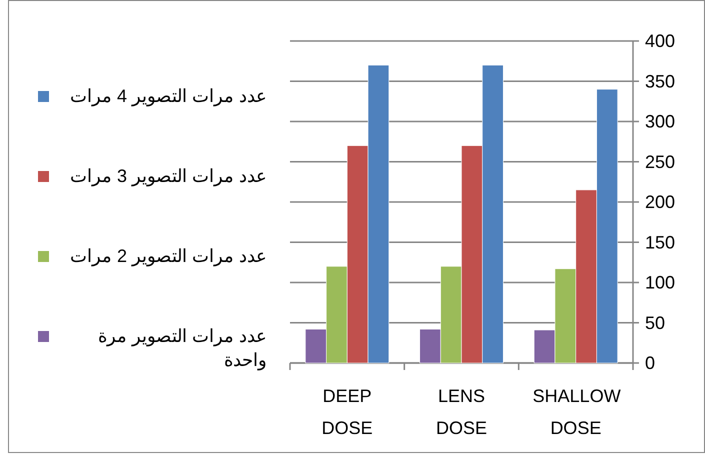  Describe the element at coordinates (660, 242) in the screenshot. I see `y-tick-label: 150` at that location.